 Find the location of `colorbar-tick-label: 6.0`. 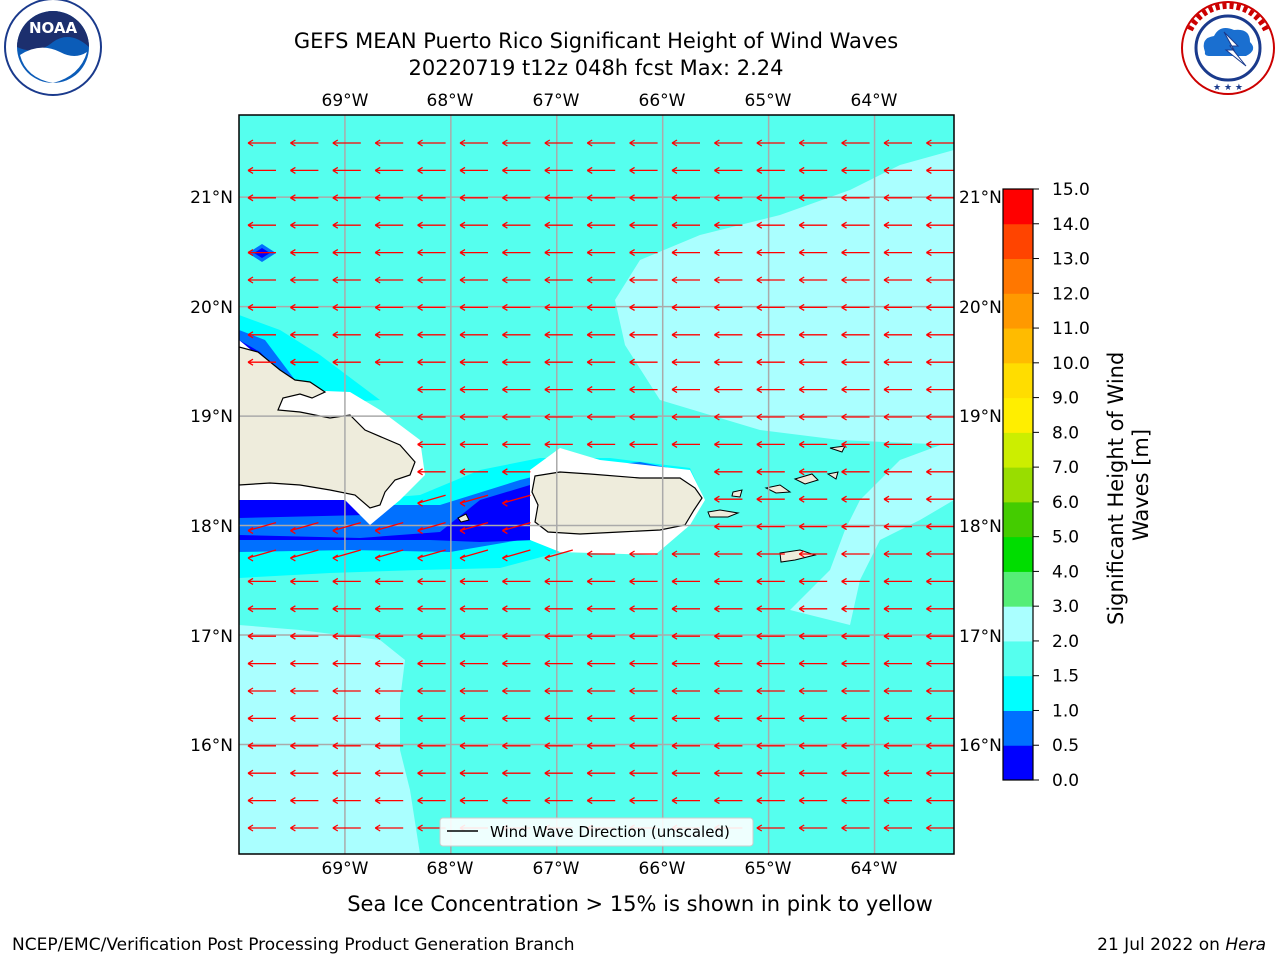

colorbar-tick-label: 6.0 is located at coordinates (1065, 503).